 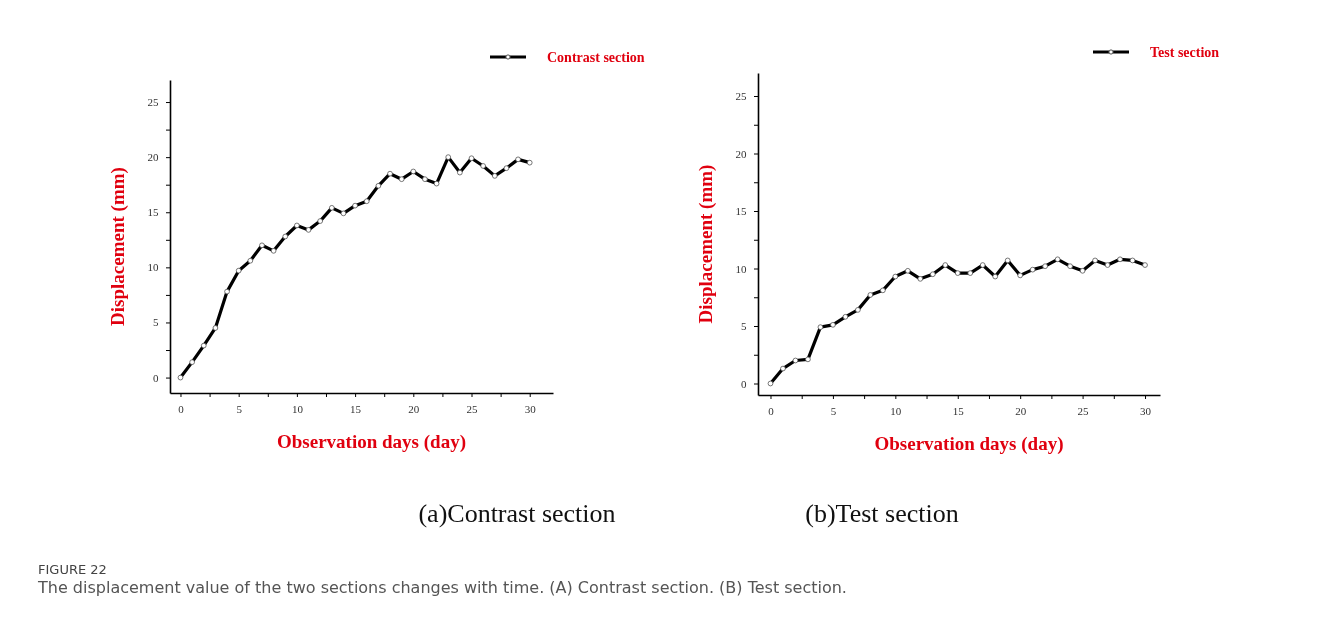 I want to click on text: (a)Contrast section, so click(x=517, y=513).